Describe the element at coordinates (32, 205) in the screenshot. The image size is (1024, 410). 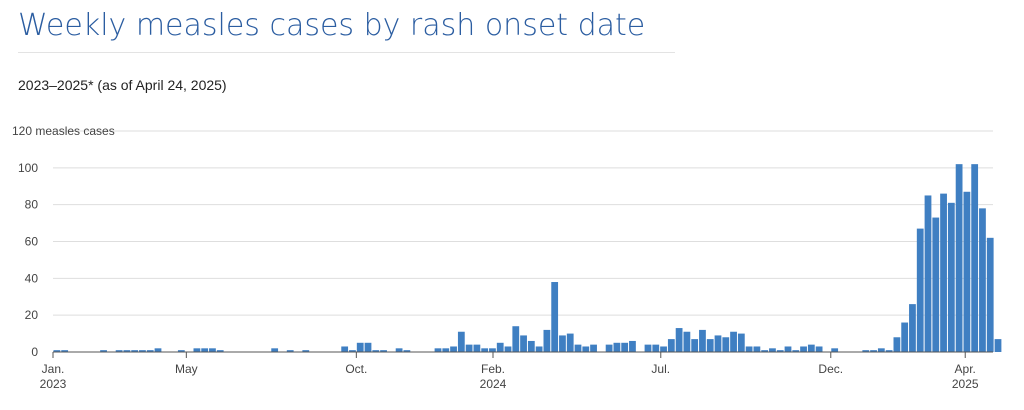
I see `y-tick-label: 80` at that location.